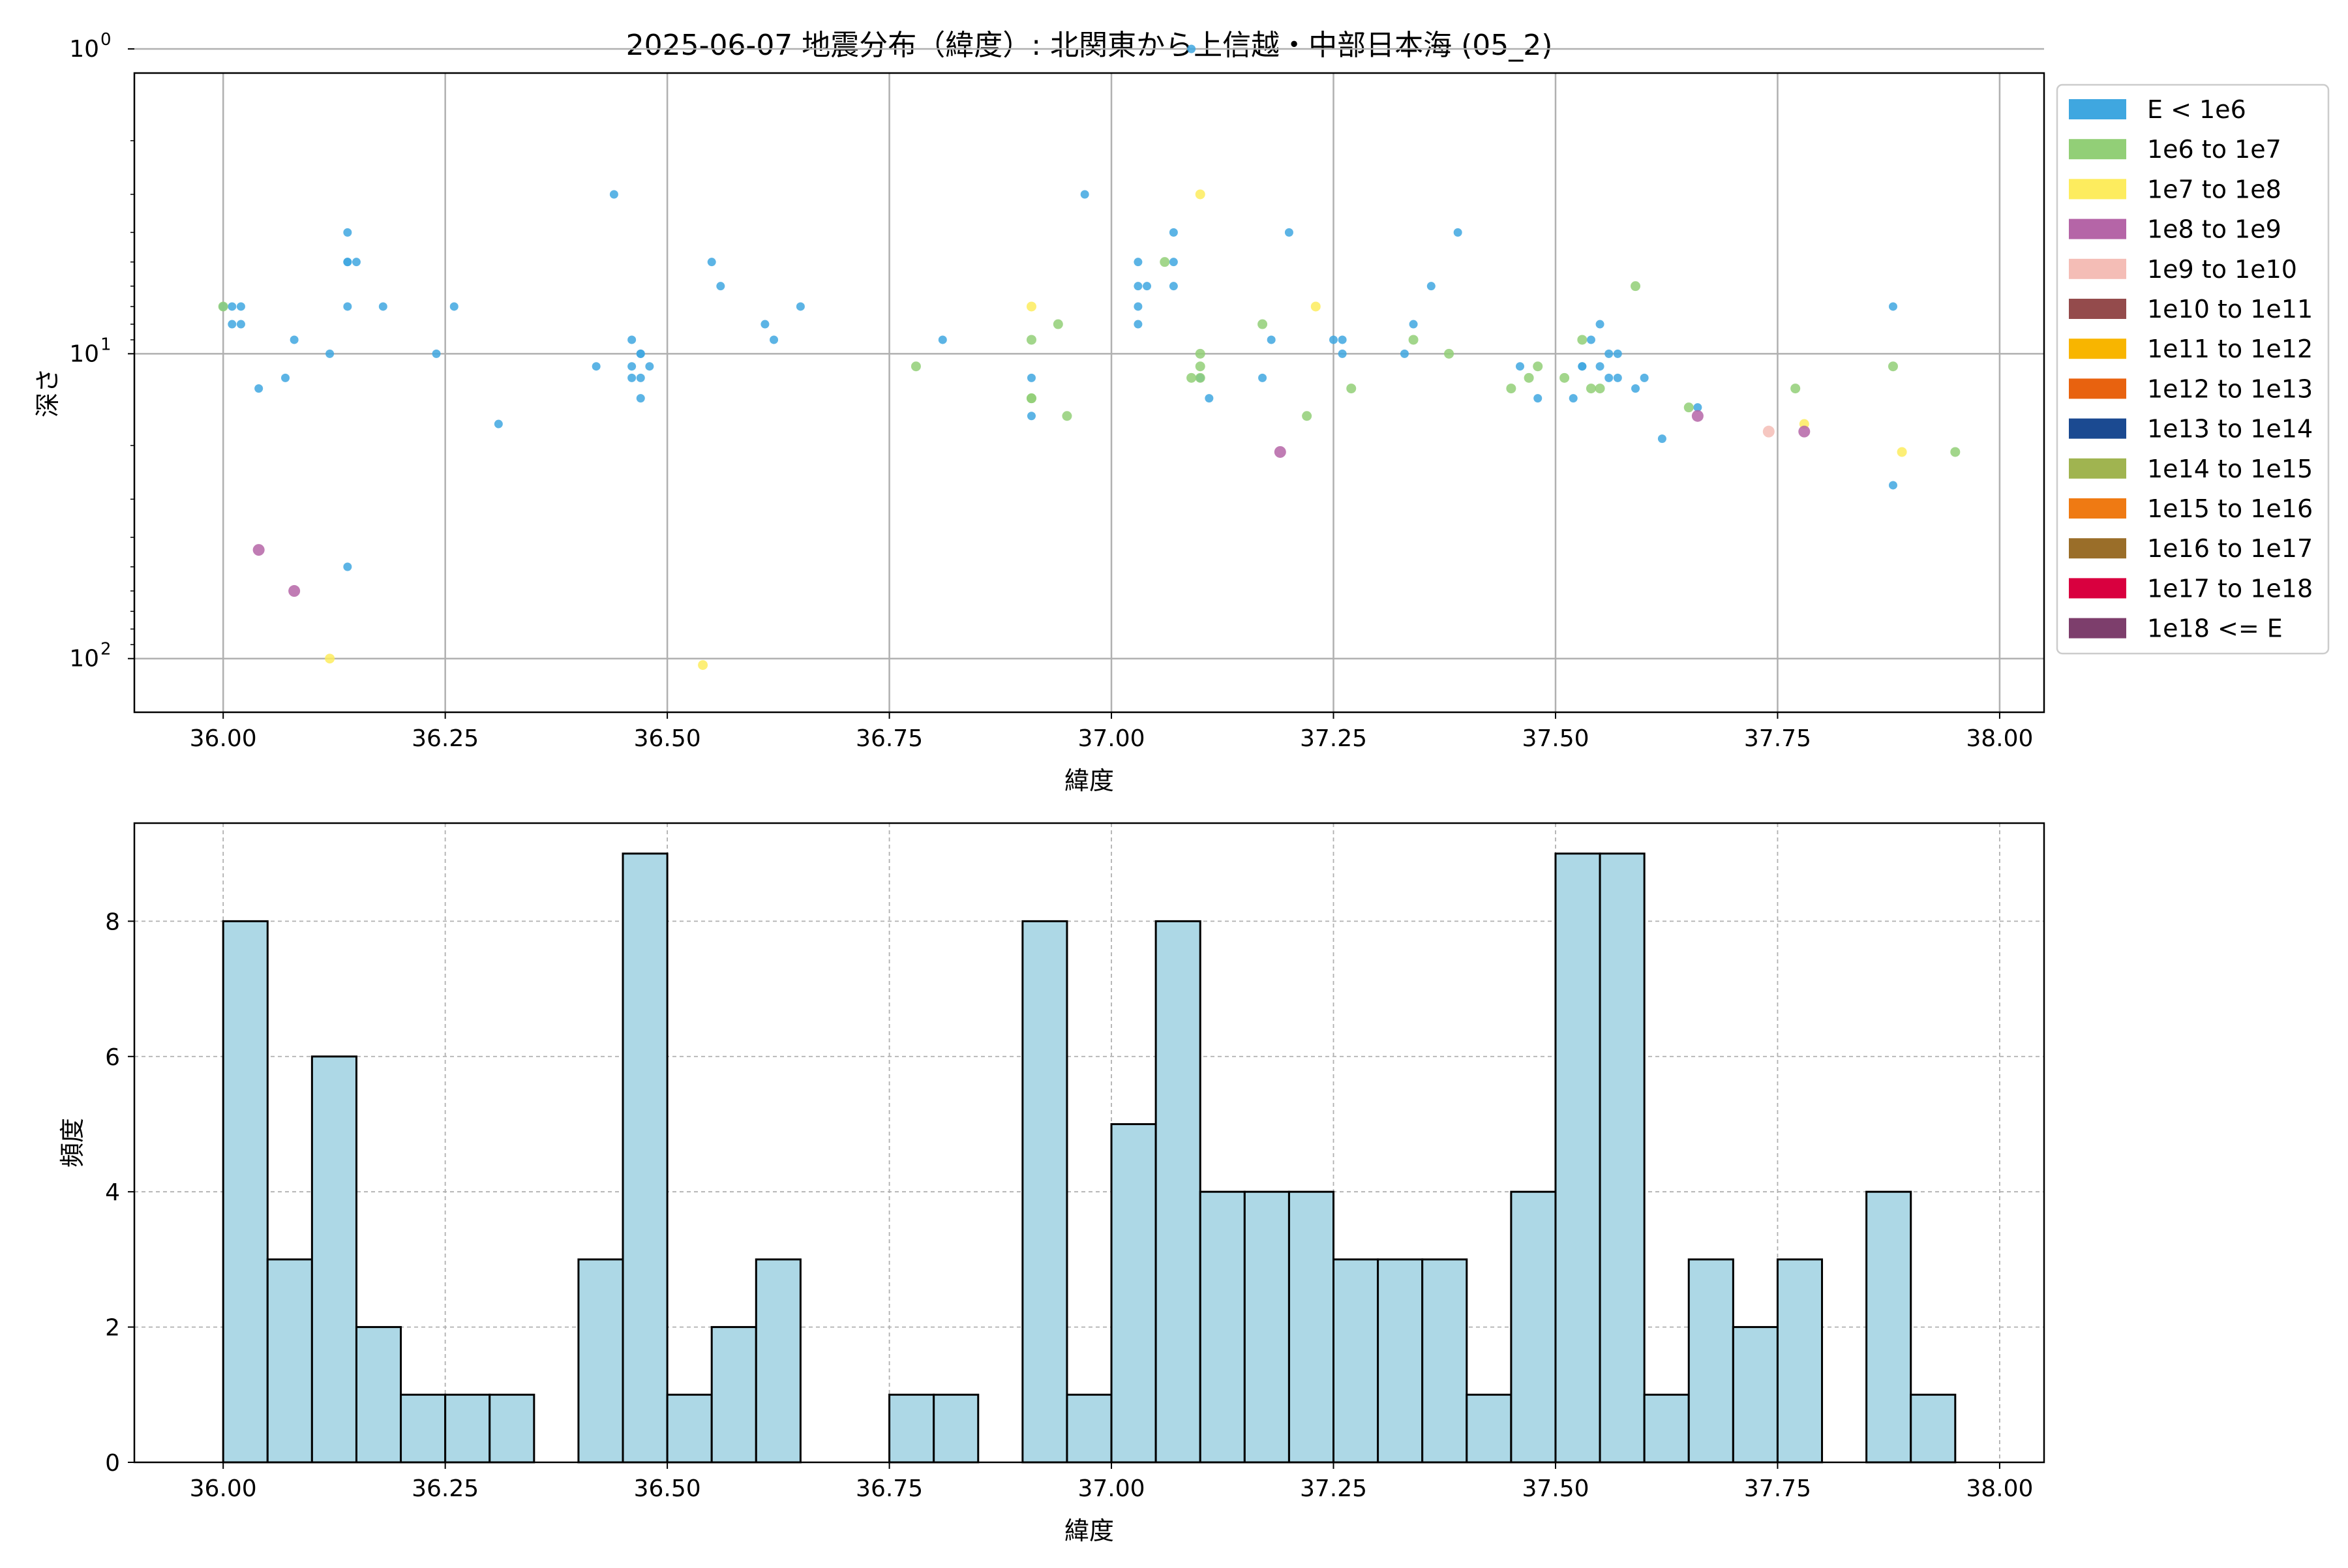 The image size is (2348, 1568). I want to click on histogram-x-axis-label: 緯度, so click(1089, 1530).